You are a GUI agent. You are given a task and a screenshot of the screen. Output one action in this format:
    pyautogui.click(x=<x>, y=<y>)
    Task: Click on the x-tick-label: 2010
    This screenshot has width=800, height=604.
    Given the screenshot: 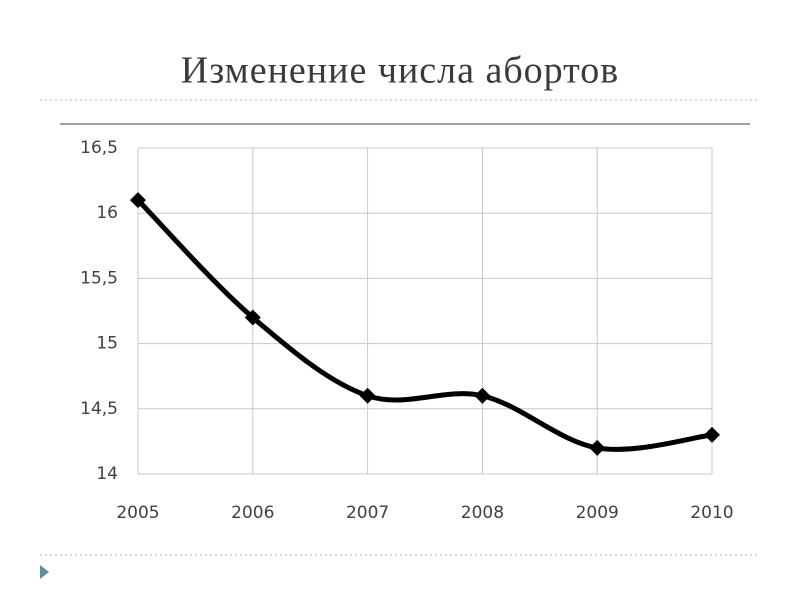 What is the action you would take?
    pyautogui.click(x=711, y=513)
    